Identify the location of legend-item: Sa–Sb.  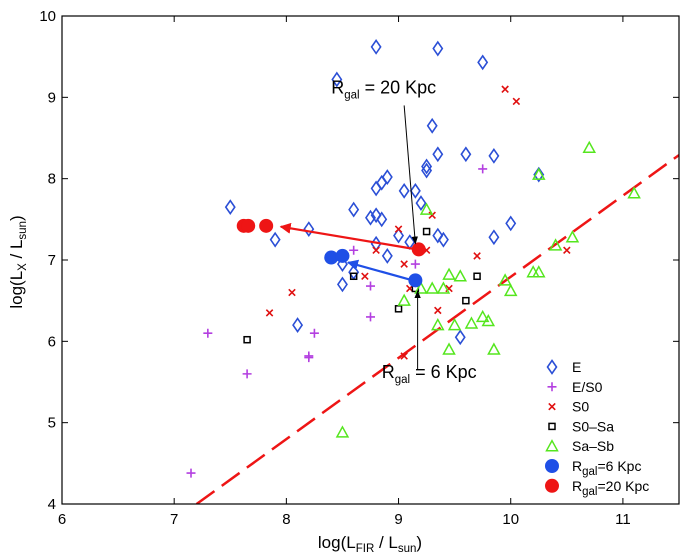
(579, 446).